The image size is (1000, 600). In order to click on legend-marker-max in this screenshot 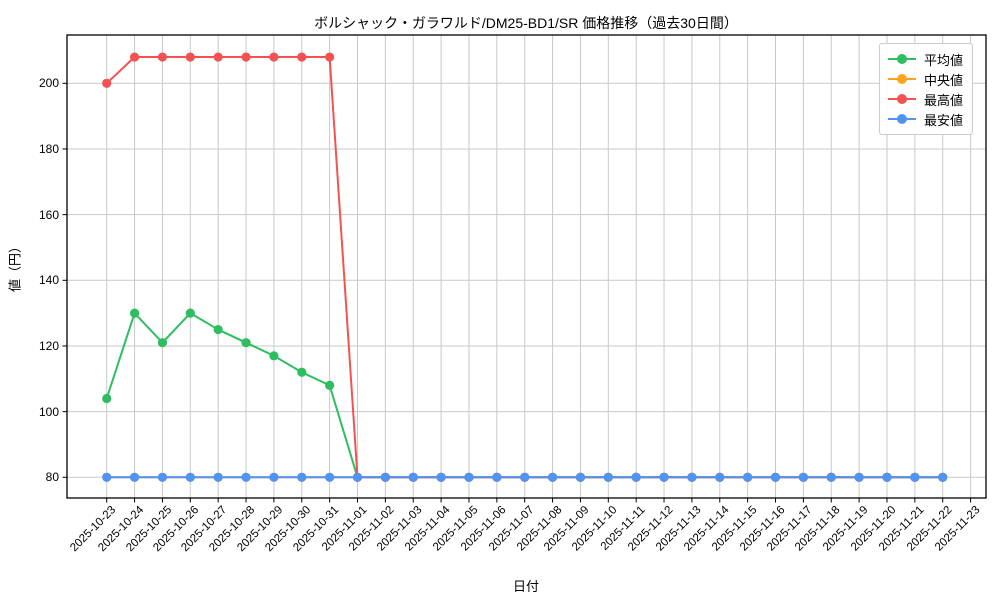, I will do `click(901, 99)`.